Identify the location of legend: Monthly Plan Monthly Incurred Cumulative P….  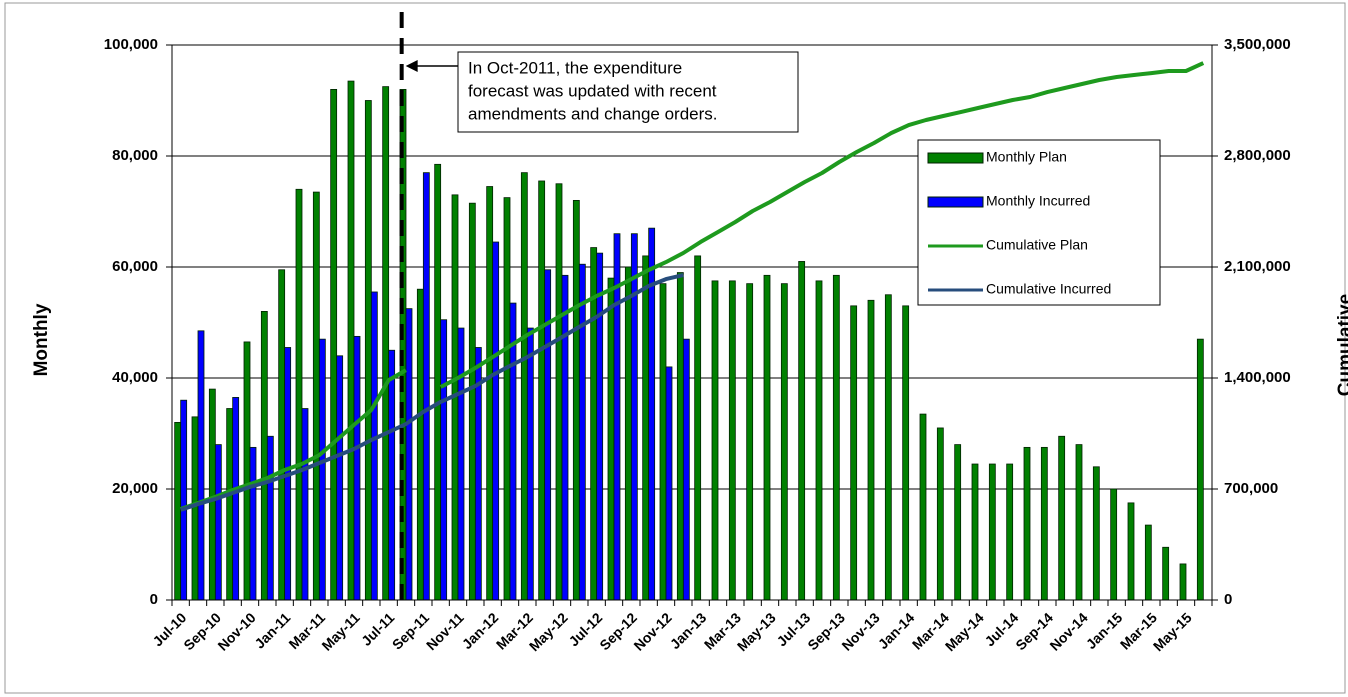
(1039, 222).